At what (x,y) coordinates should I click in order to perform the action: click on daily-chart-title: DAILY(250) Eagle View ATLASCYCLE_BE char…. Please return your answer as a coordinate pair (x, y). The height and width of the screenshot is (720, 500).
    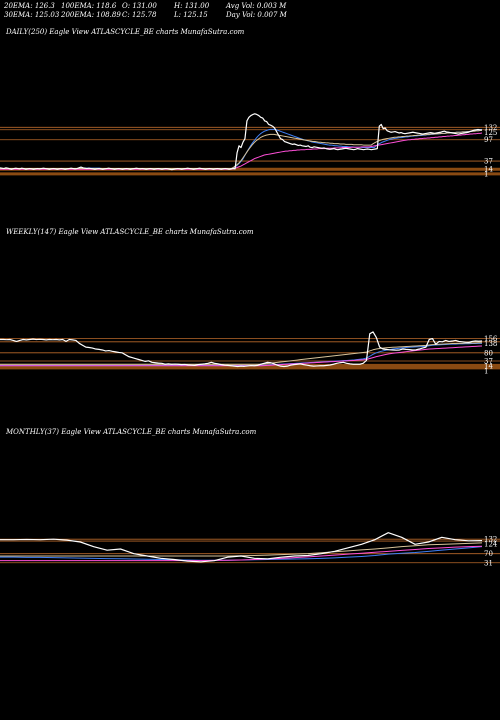
    Looking at the image, I should click on (125, 32).